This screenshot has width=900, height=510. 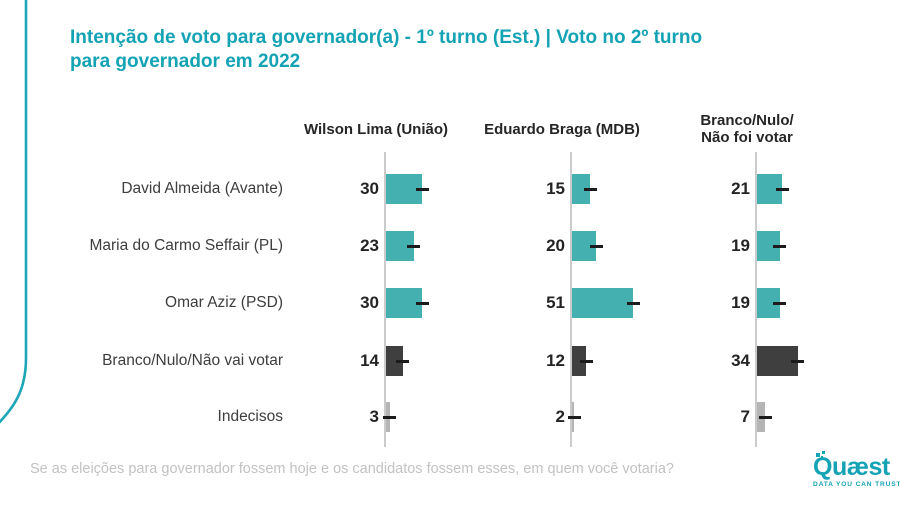 I want to click on value-label: 51, so click(x=555, y=302).